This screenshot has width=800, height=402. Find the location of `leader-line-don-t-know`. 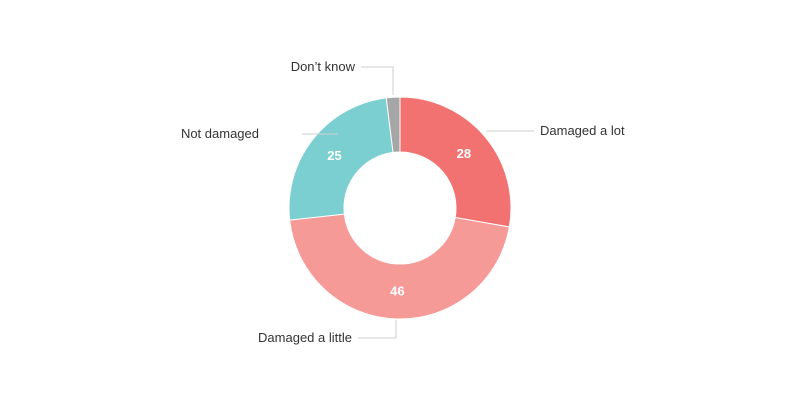

leader-line-don-t-know is located at coordinates (377, 80).